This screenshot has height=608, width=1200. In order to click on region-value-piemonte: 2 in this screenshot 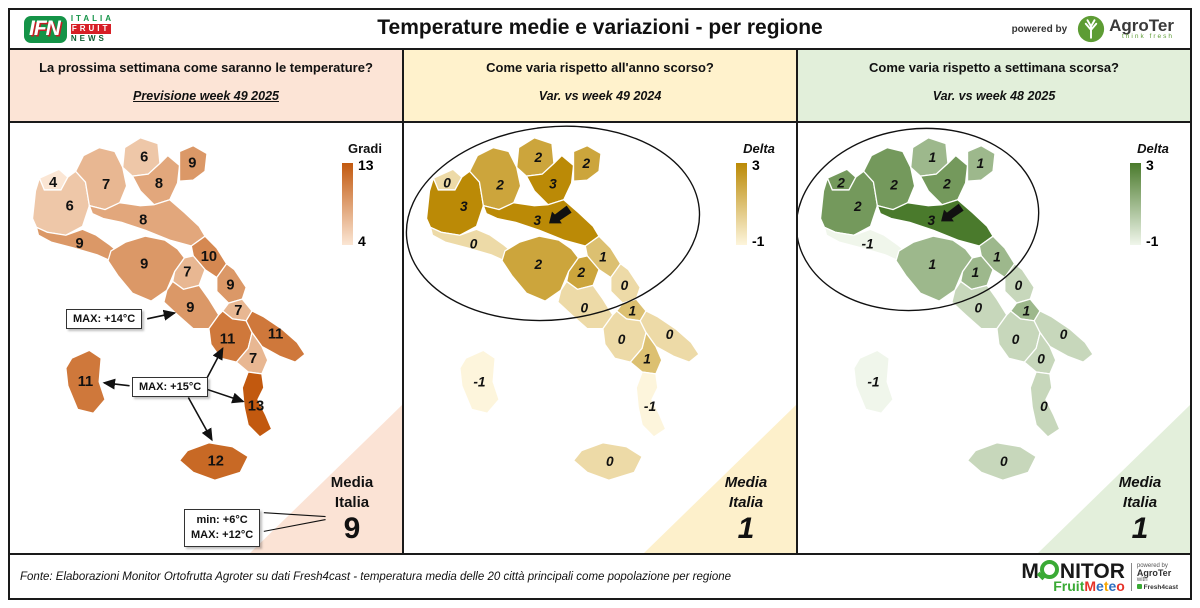, I will do `click(857, 206)`.